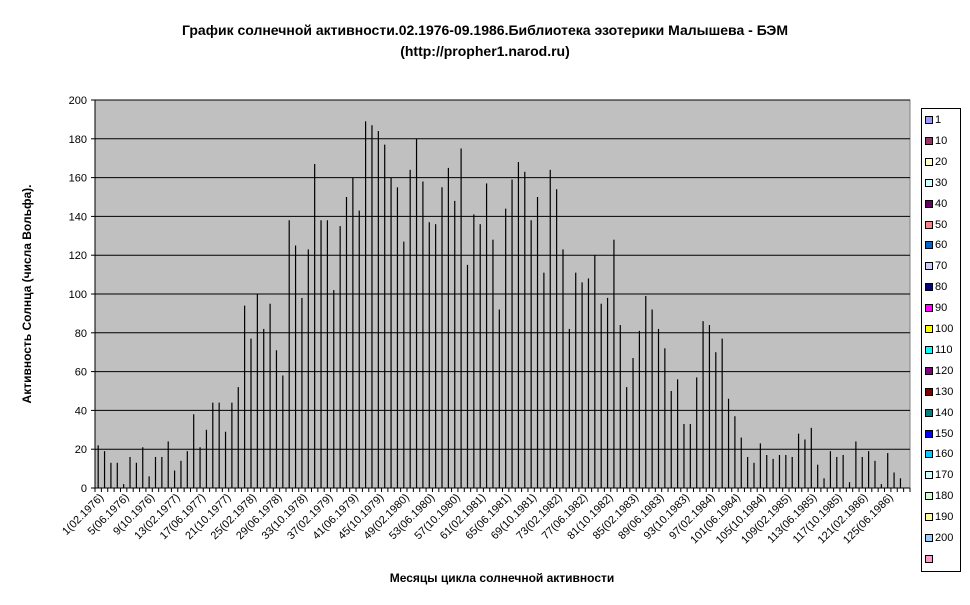 Image resolution: width=970 pixels, height=605 pixels. I want to click on legend-item: 40, so click(936, 204).